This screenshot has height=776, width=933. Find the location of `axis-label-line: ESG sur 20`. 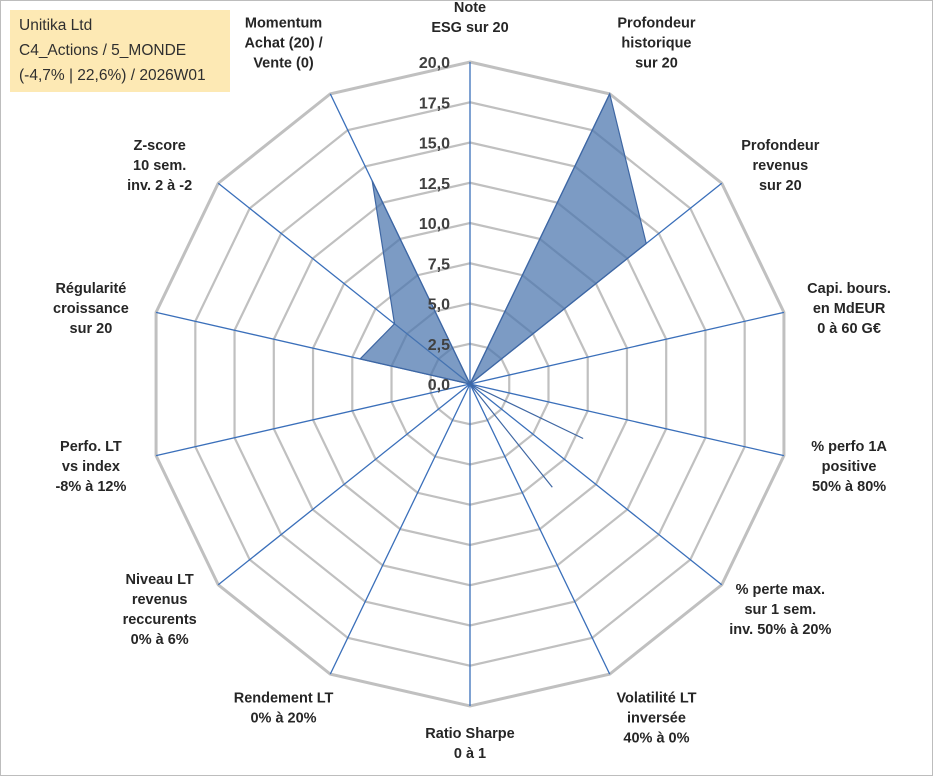

axis-label-line: ESG sur 20 is located at coordinates (469, 28).